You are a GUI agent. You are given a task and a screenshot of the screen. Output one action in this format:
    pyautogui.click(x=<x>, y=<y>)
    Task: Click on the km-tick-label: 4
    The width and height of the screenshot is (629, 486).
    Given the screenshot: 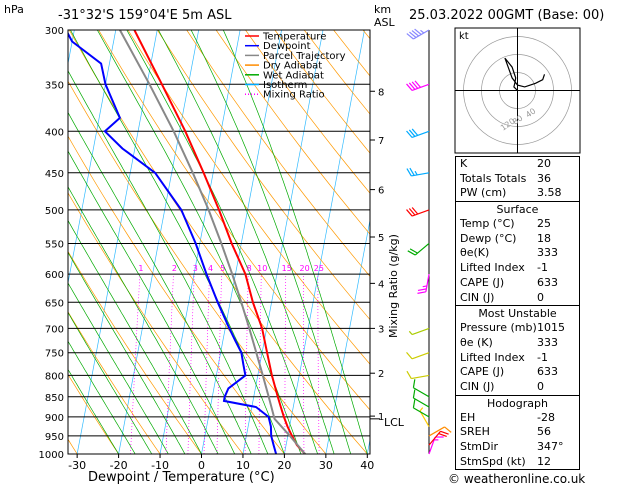 What is the action you would take?
    pyautogui.click(x=381, y=284)
    